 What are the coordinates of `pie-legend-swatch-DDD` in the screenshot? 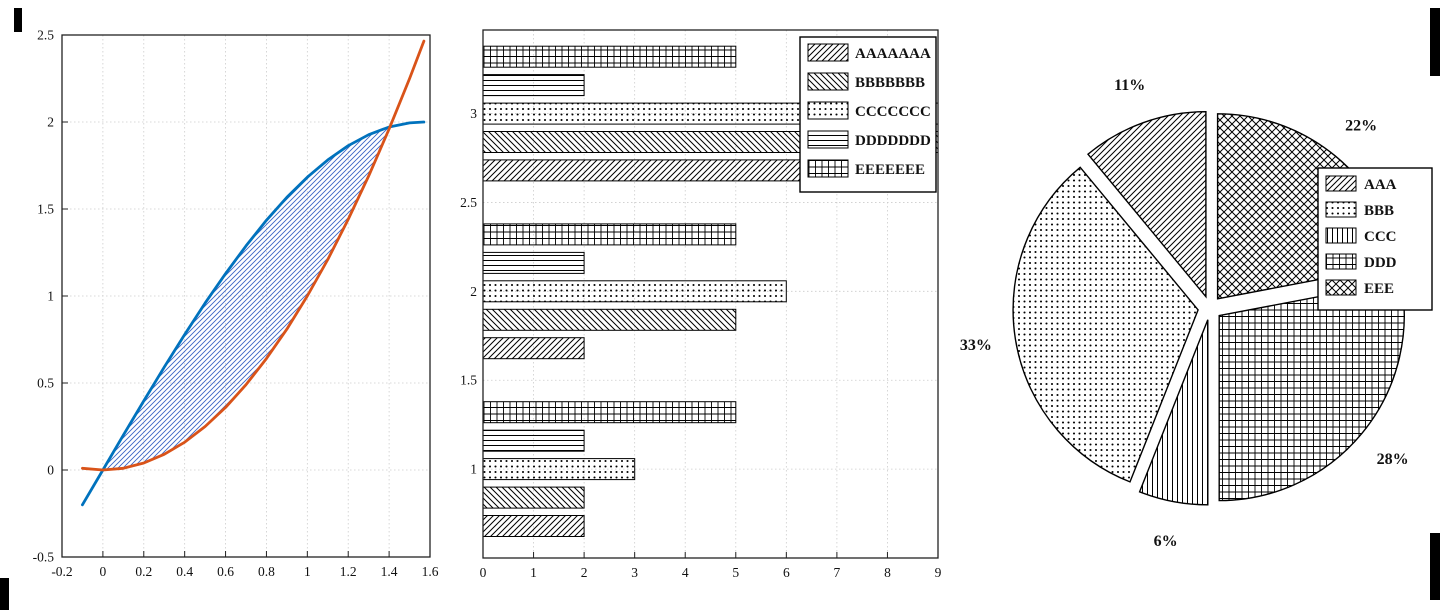 It's located at (1341, 261).